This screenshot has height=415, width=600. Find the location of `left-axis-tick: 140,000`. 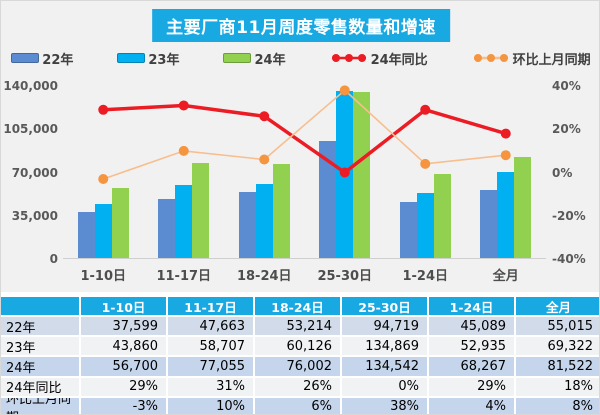

left-axis-tick: 140,000 is located at coordinates (30, 86).